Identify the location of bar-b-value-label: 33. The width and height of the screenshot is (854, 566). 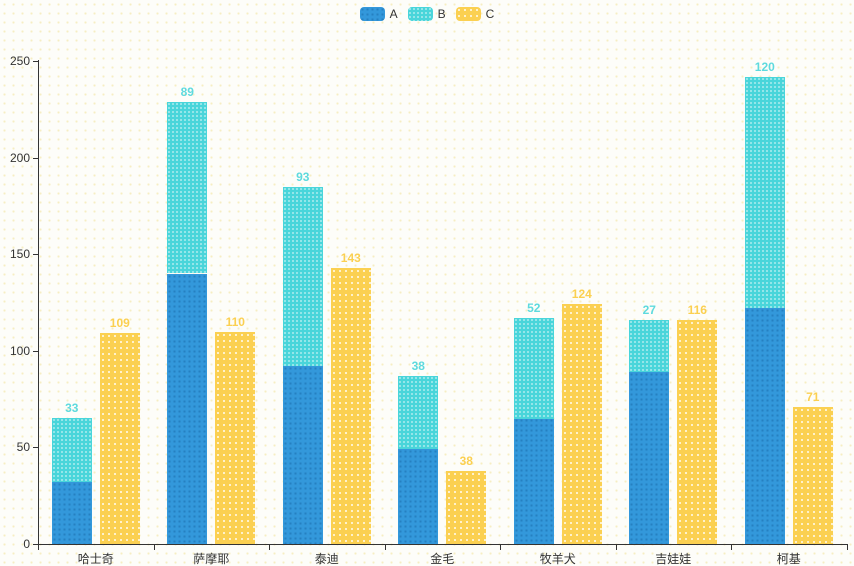
(72, 408).